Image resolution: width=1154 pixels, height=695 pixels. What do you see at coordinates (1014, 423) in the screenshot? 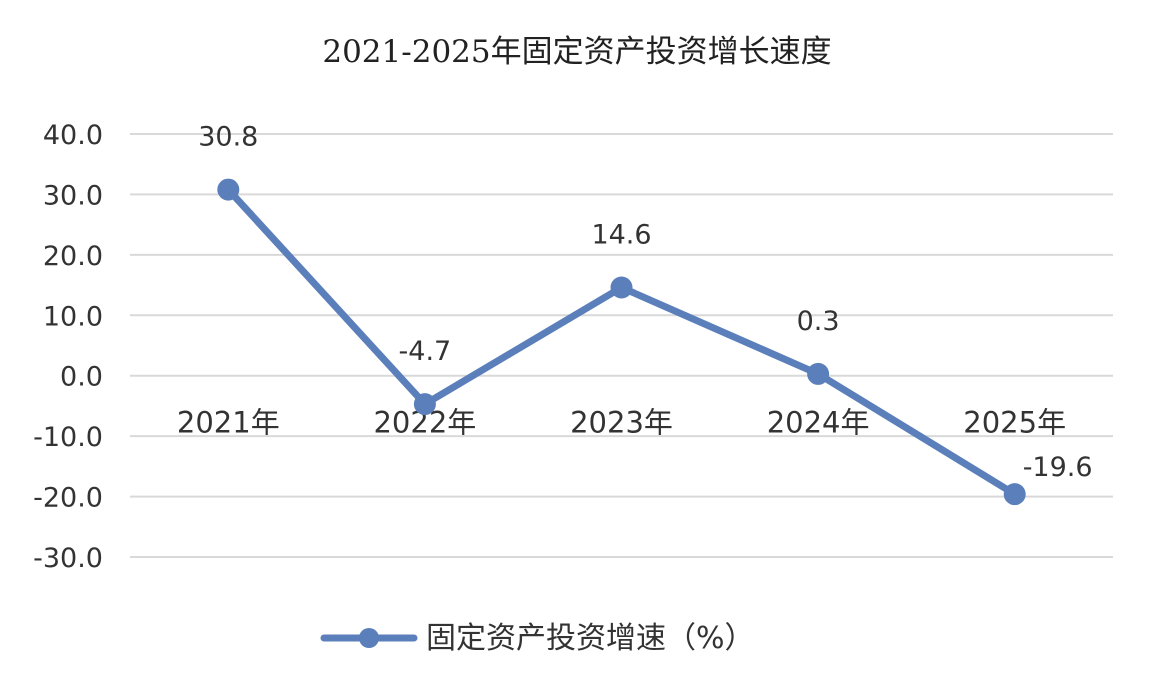
I see `x-category-label-4: 2025年` at bounding box center [1014, 423].